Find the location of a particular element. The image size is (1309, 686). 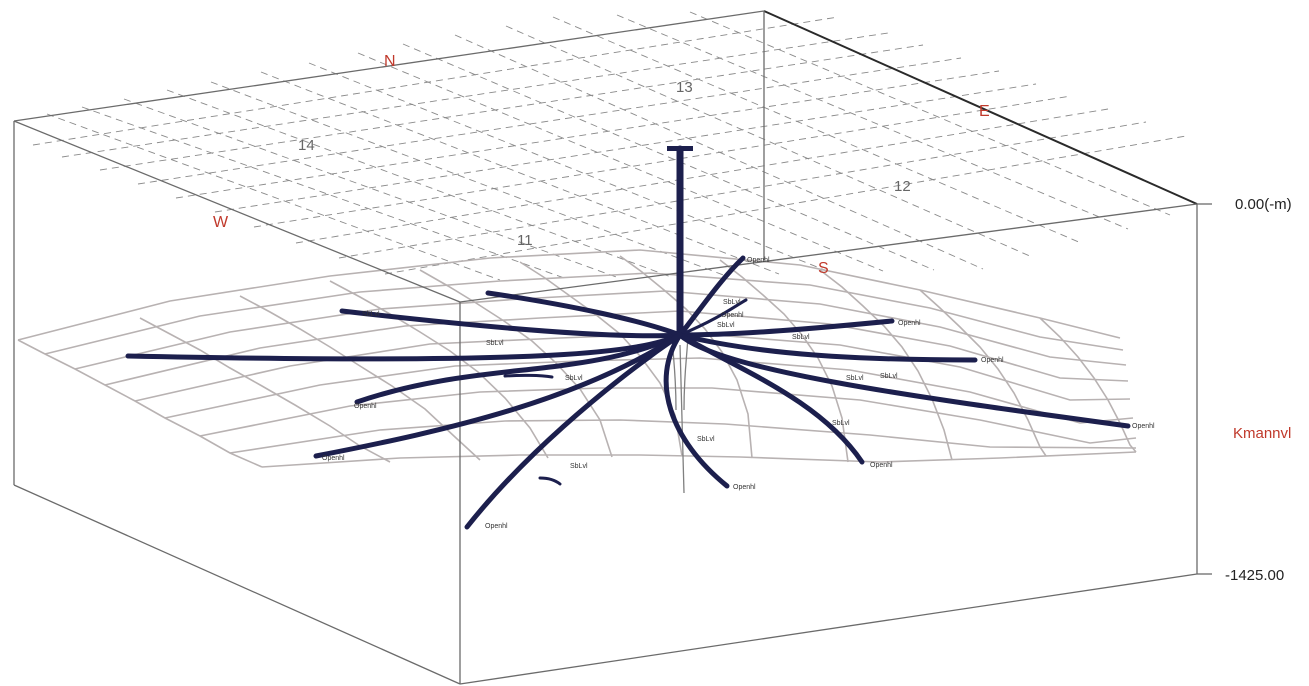

compass-south-label: S is located at coordinates (823, 268).